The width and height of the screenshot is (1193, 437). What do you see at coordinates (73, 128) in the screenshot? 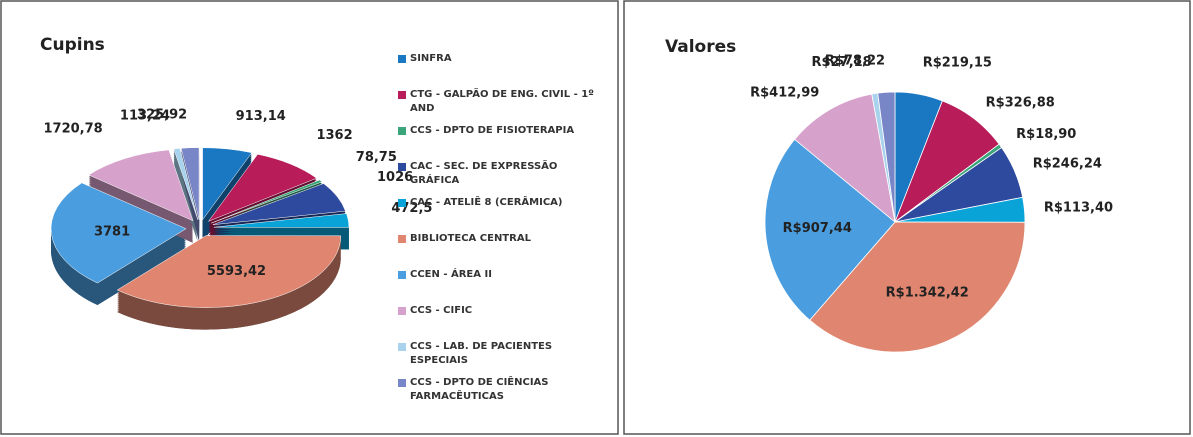
I see `data-label: 1720,78` at bounding box center [73, 128].